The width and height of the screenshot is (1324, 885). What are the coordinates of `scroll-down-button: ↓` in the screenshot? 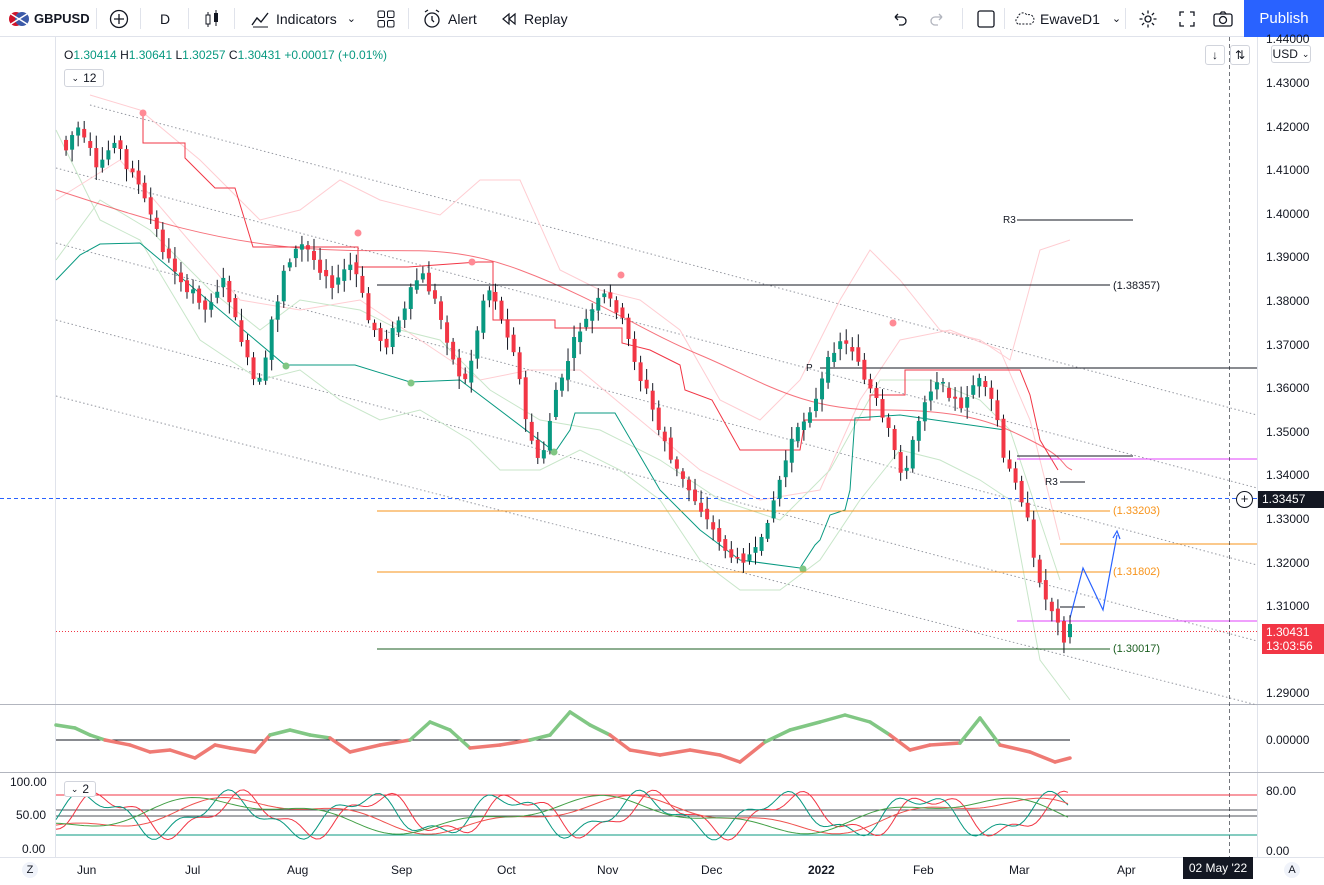 It's located at (1215, 55).